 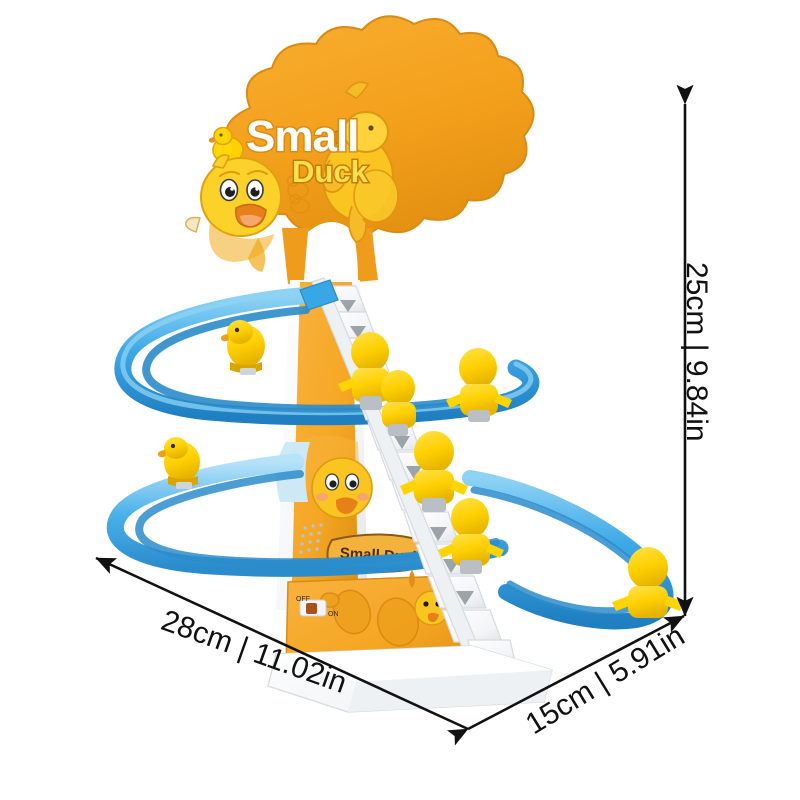 What do you see at coordinates (696, 352) in the screenshot?
I see `height-dimension-label: 25cm | 9.84in` at bounding box center [696, 352].